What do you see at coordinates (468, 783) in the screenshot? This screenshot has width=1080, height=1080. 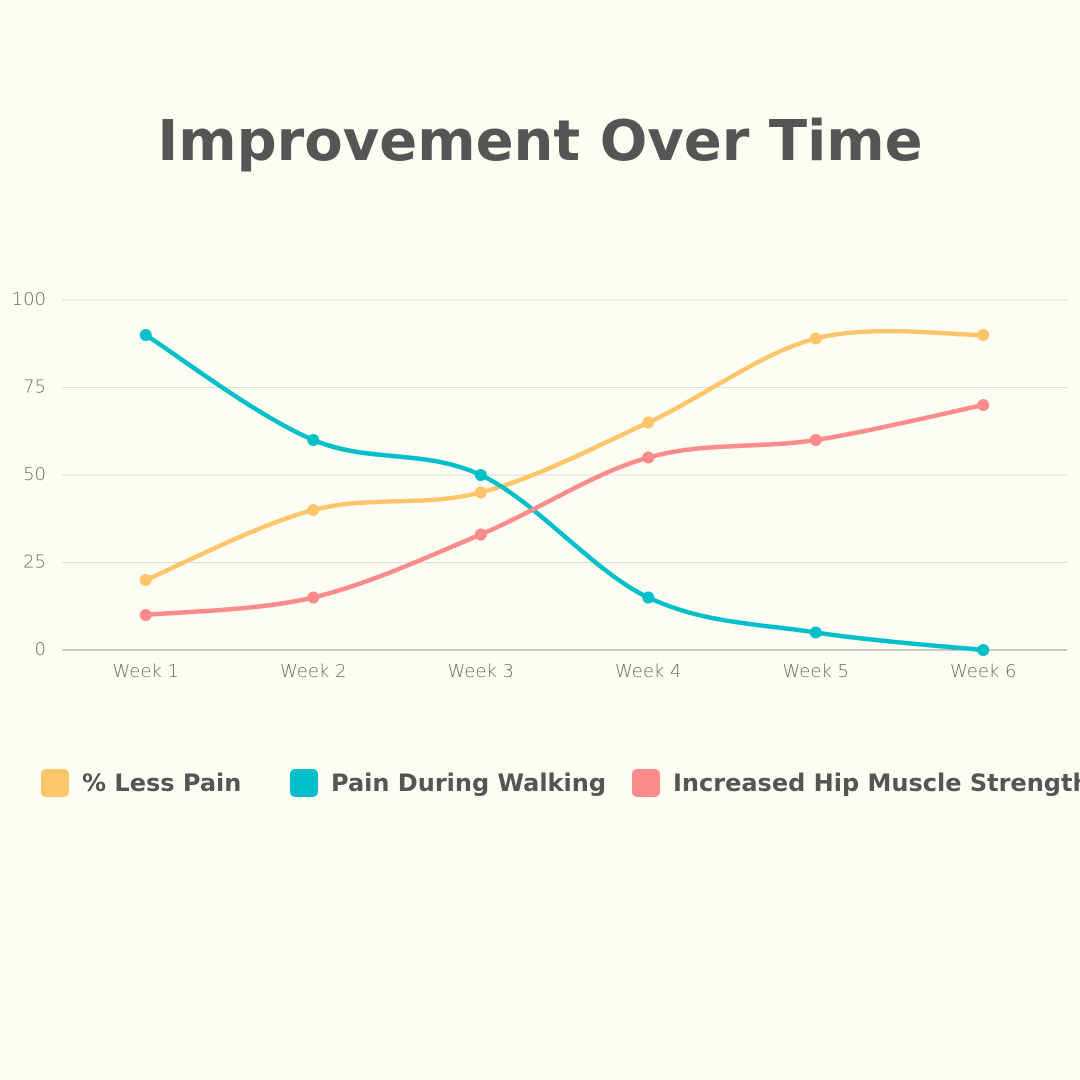 I see `legend-label: Pain During Walking` at bounding box center [468, 783].